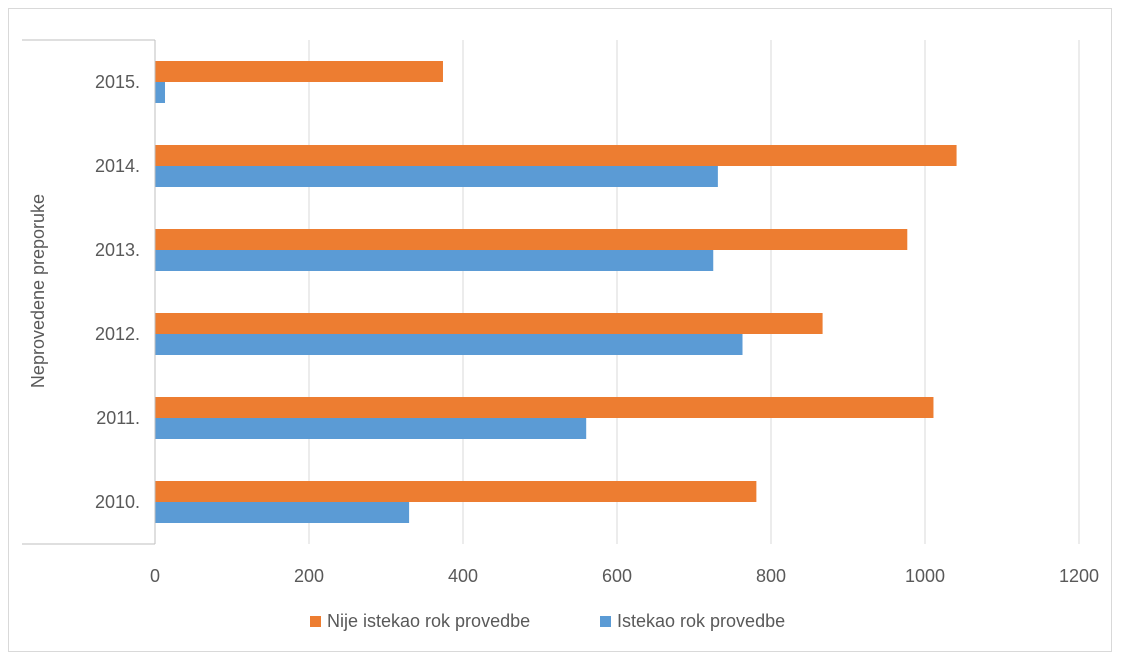 This screenshot has width=1121, height=661. Describe the element at coordinates (463, 576) in the screenshot. I see `x-tick-label: 400` at that location.